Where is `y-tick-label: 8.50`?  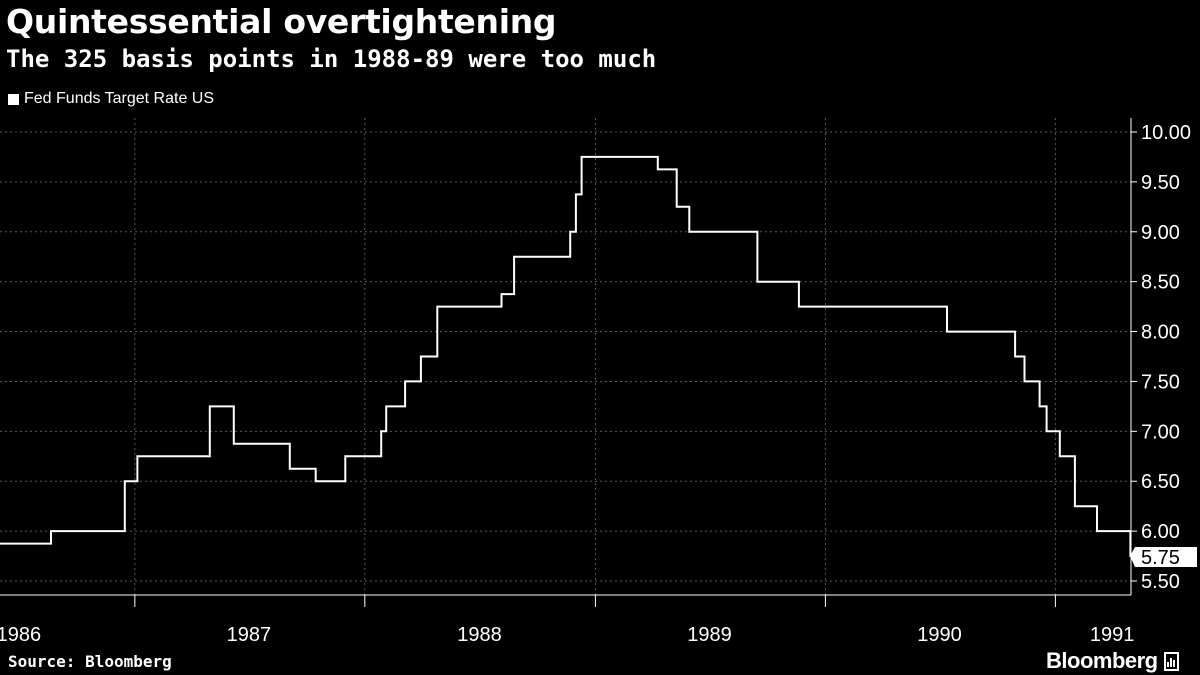
y-tick-label: 8.50 is located at coordinates (1160, 283).